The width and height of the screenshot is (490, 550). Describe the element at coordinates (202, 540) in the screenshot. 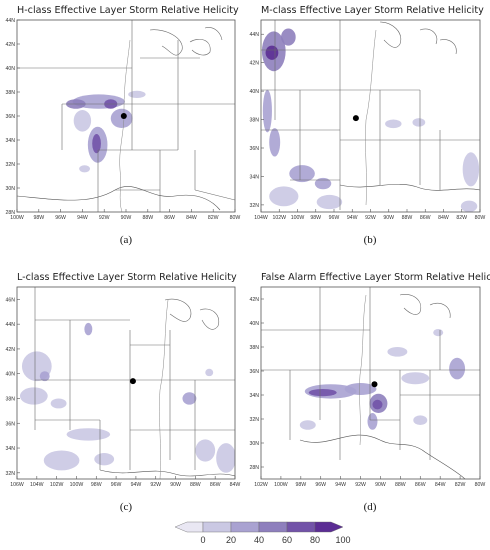

I see `colorbar-tick-label: 0` at that location.